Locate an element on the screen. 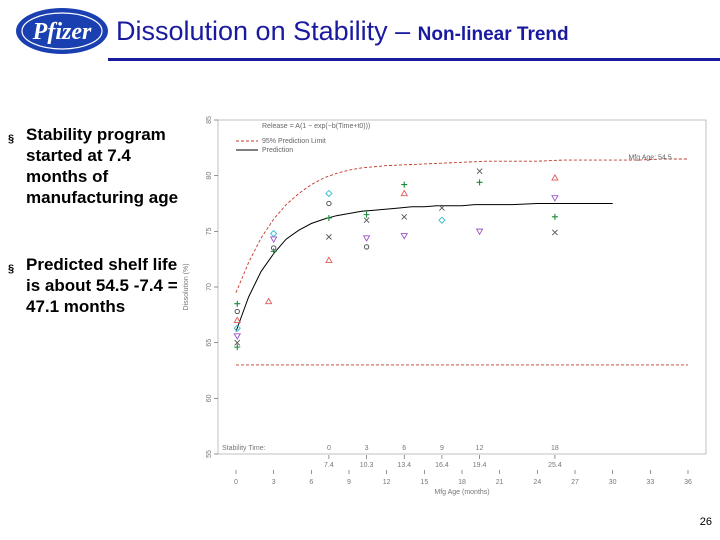 The height and width of the screenshot is (540, 720). x-tick-label: 27 is located at coordinates (575, 482).